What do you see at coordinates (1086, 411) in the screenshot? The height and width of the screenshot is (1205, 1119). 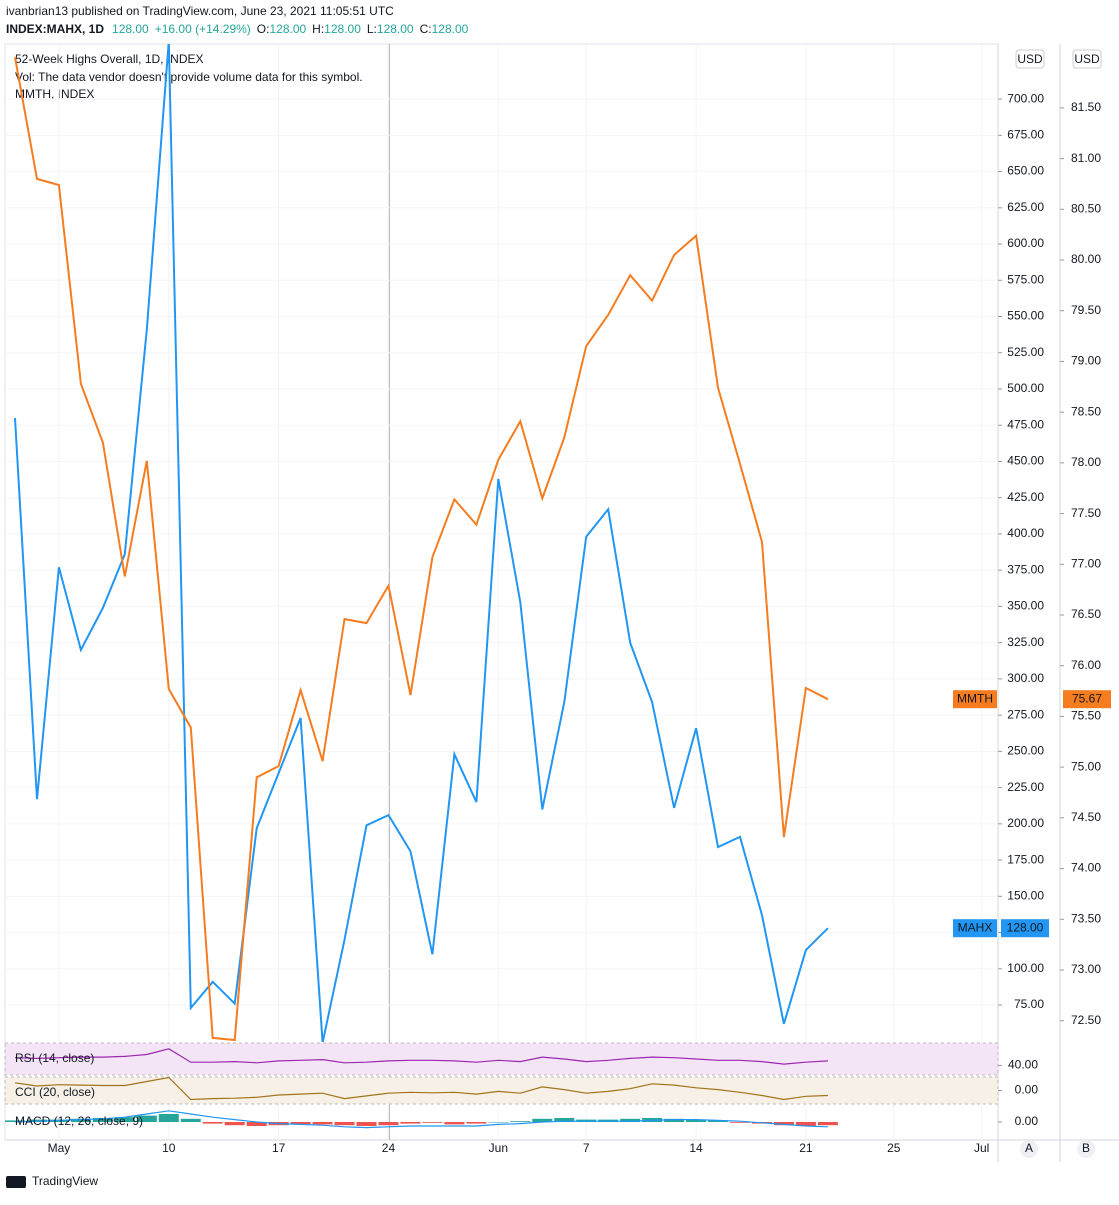 I see `y2-tick-label: 78.50` at bounding box center [1086, 411].